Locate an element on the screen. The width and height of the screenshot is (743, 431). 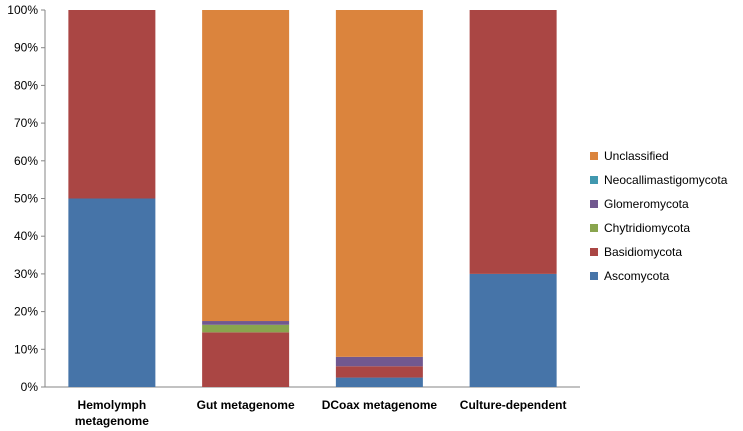
legend-label: Chytridiomycota is located at coordinates (647, 228).